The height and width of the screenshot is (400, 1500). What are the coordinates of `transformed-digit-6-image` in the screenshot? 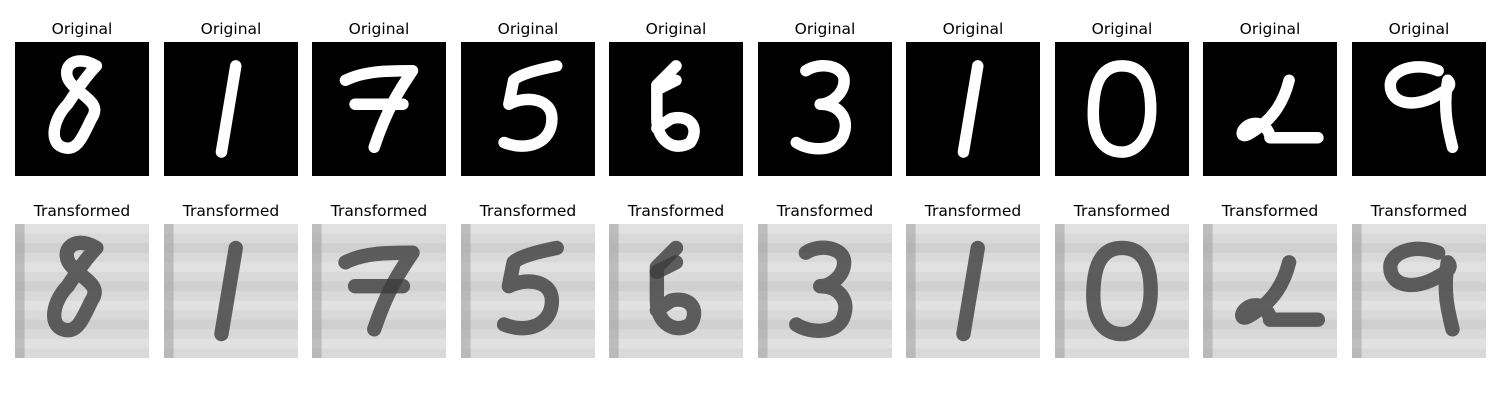 It's located at (676, 291).